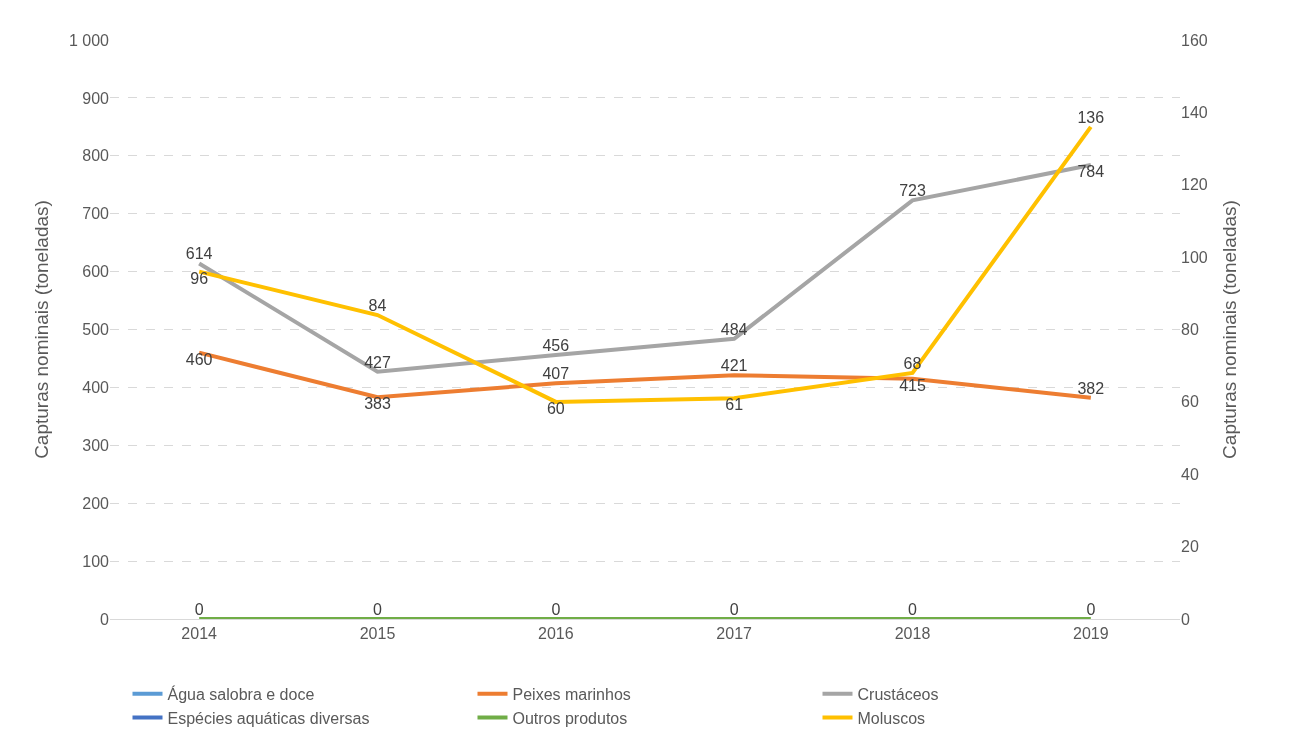  What do you see at coordinates (96, 98) in the screenshot?
I see `y-tick-label: 900` at bounding box center [96, 98].